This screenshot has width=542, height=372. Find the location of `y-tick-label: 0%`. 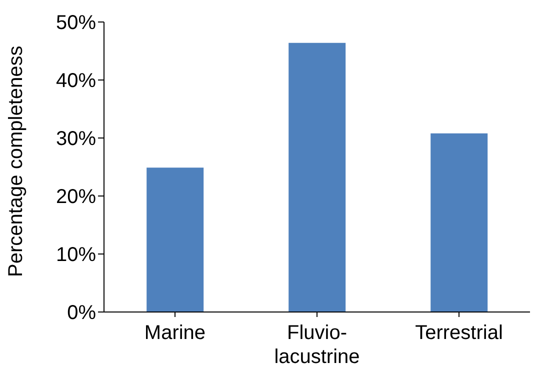

y-tick-label: 0% is located at coordinates (81, 313).